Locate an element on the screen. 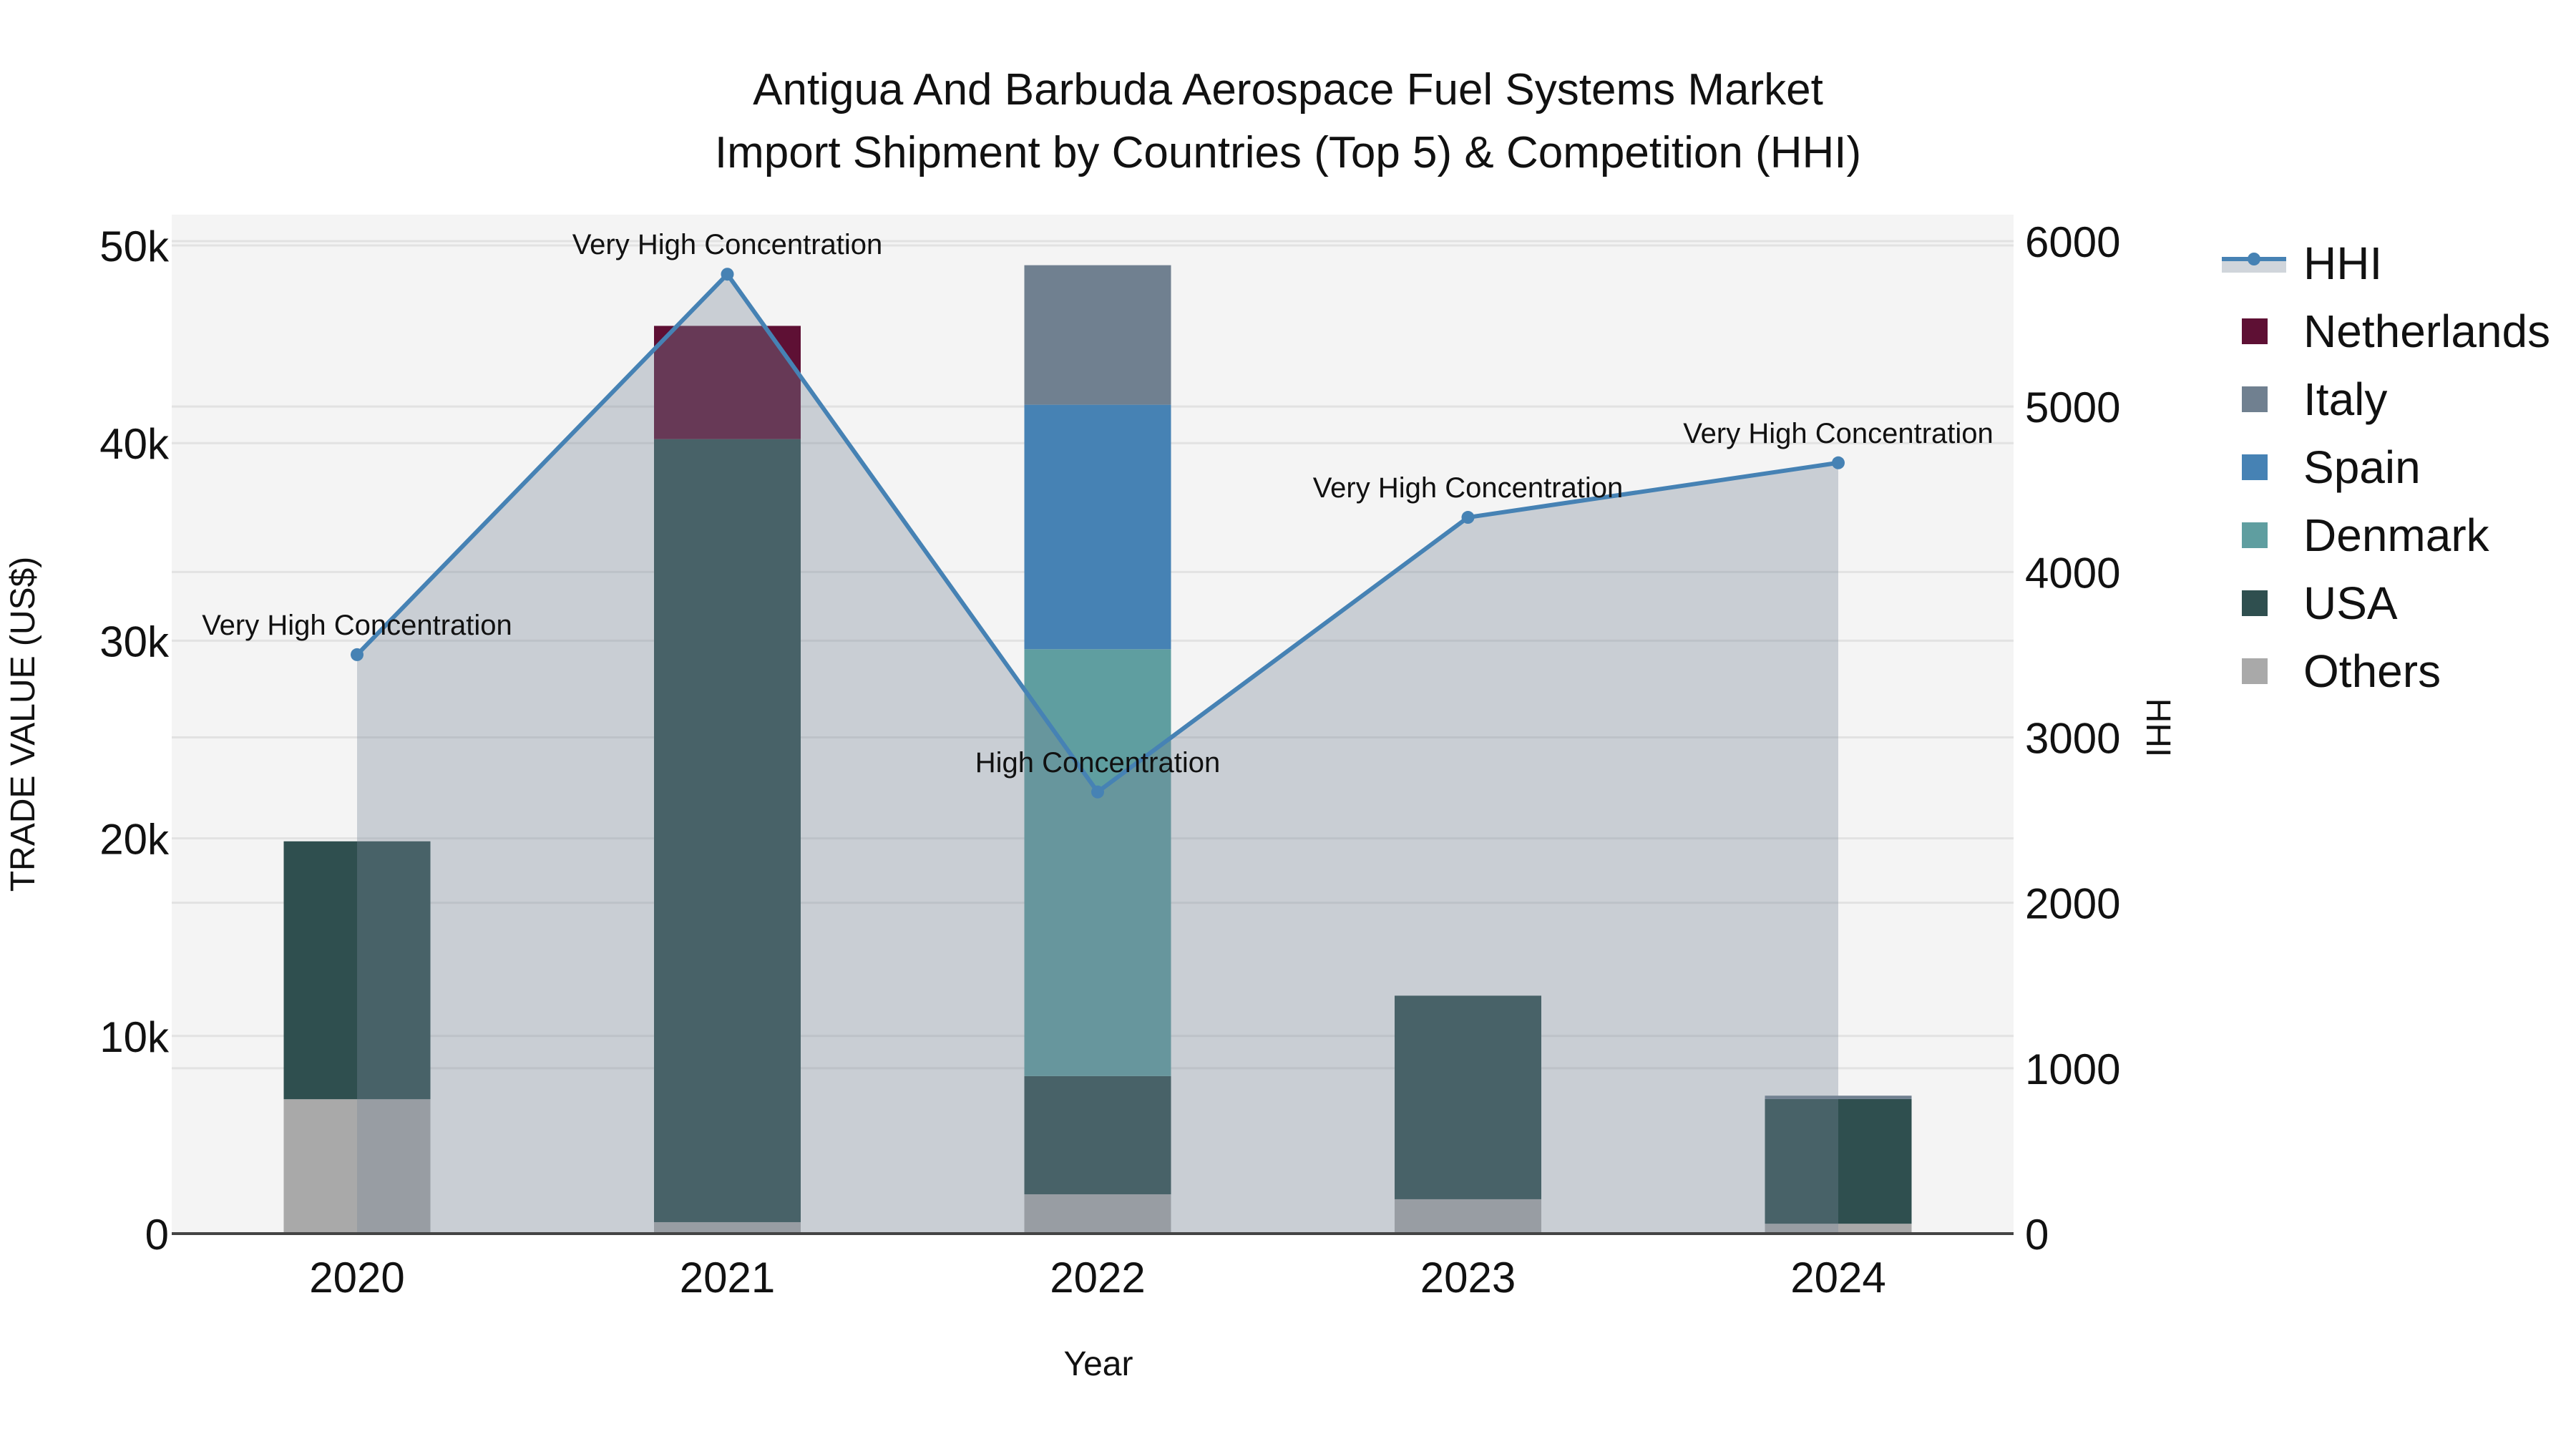 This screenshot has height=1449, width=2576. hhi-point-2022 is located at coordinates (1097, 792).